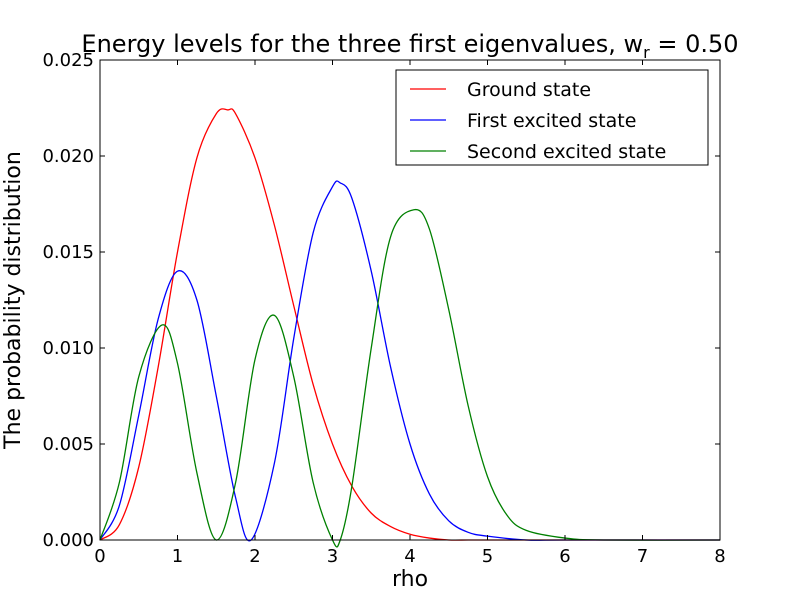 This screenshot has width=800, height=600. Describe the element at coordinates (646, 52) in the screenshot. I see `chart-title-subscript: r` at that location.